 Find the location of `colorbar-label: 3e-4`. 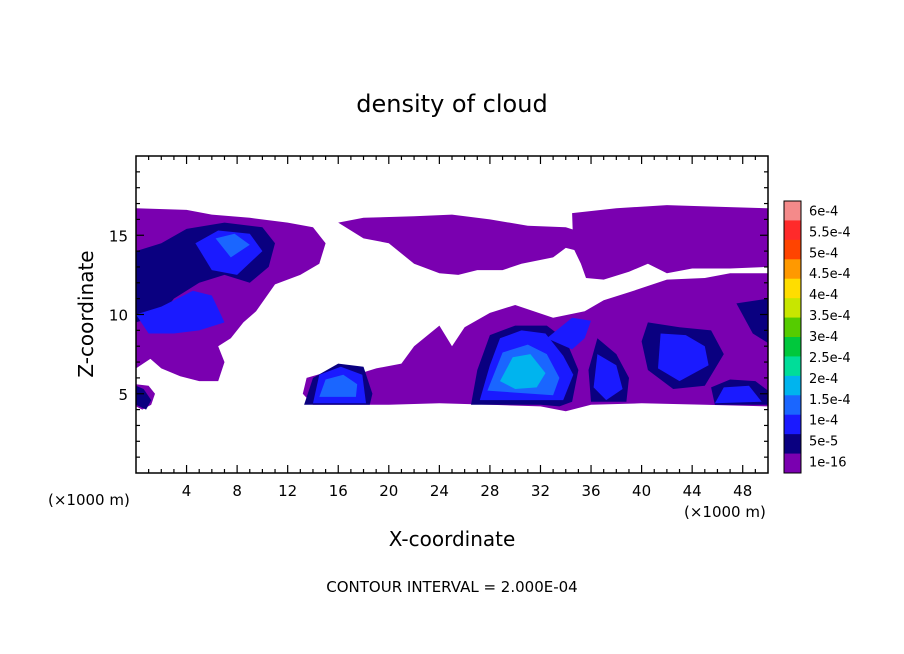

colorbar-label: 3e-4 is located at coordinates (823, 337).